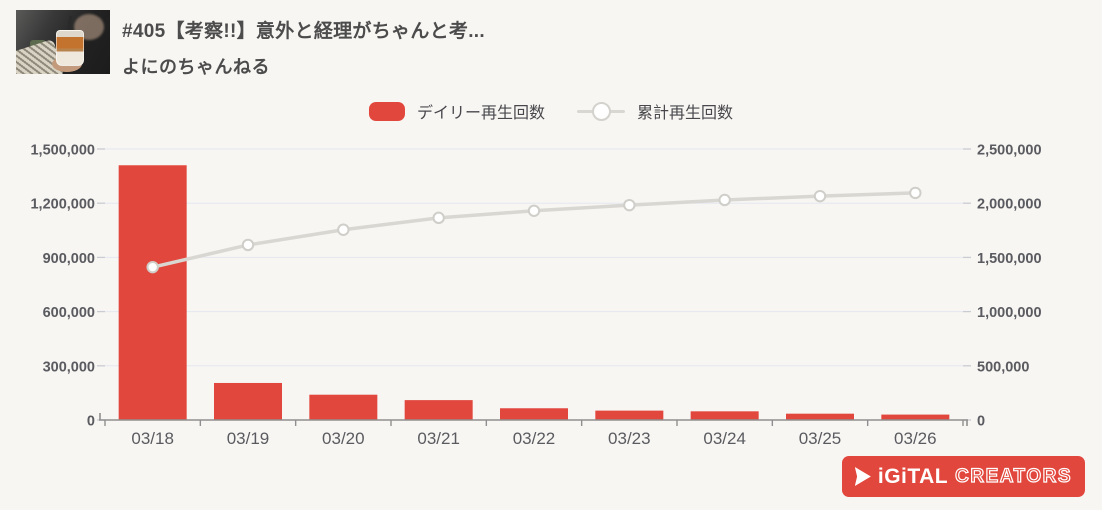  Describe the element at coordinates (1009, 259) in the screenshot. I see `right-axis-label: 1,500,000` at that location.